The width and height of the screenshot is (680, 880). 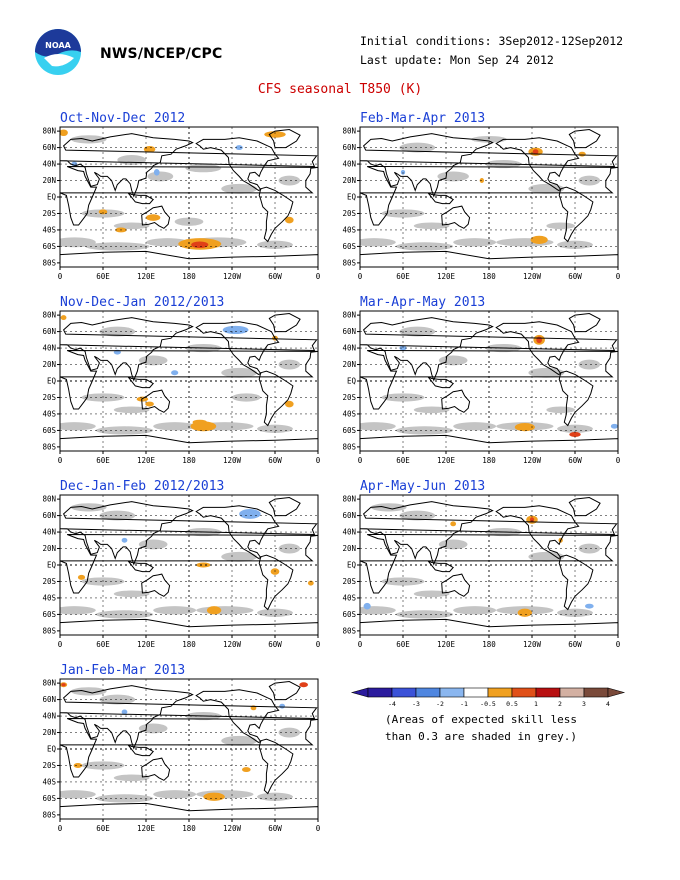 What do you see at coordinates (303, 685) in the screenshot?
I see `red-anomaly-region` at bounding box center [303, 685].